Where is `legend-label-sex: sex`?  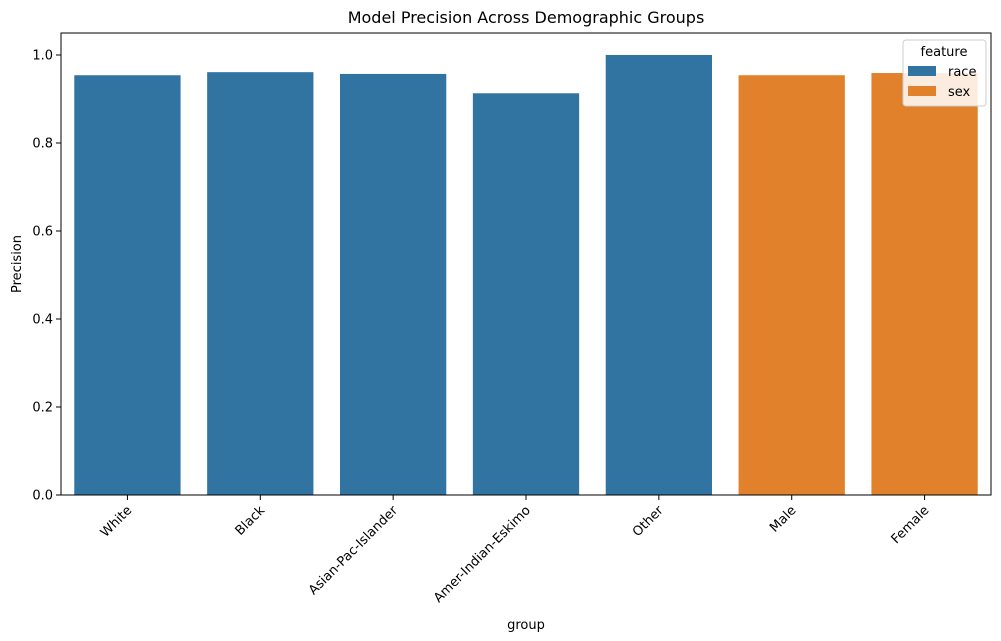
legend-label-sex: sex is located at coordinates (959, 92).